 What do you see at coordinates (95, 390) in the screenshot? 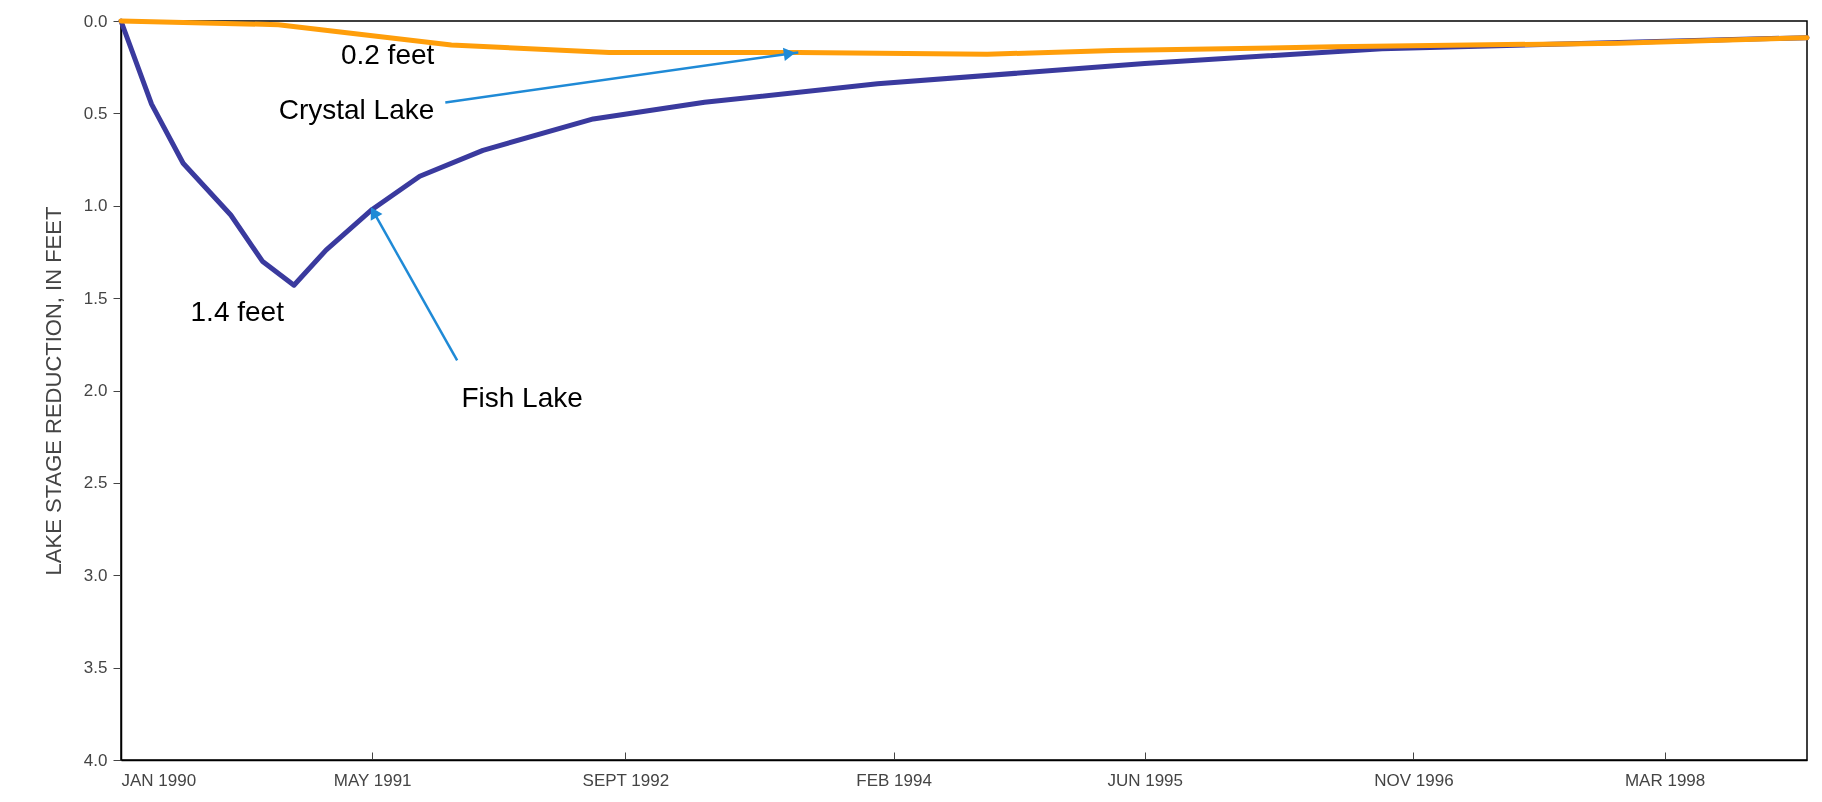
I see `y-tick-label: 2.0` at bounding box center [95, 390].